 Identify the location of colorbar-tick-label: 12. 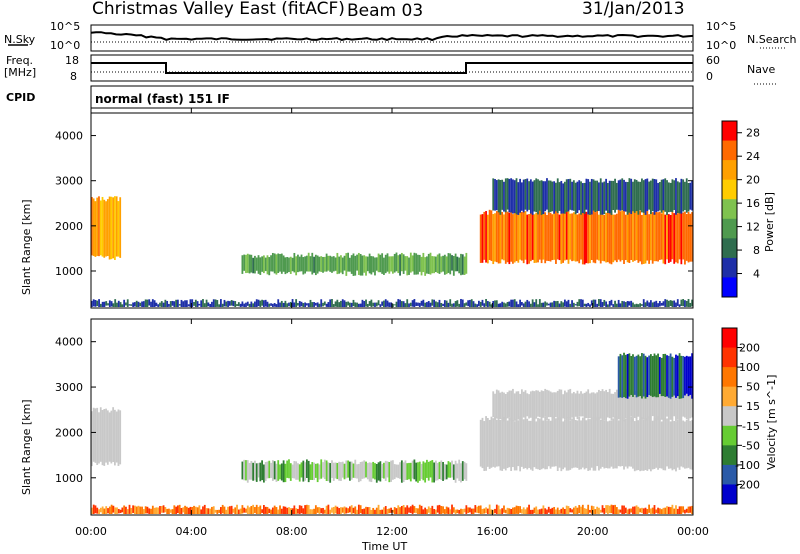
(753, 227).